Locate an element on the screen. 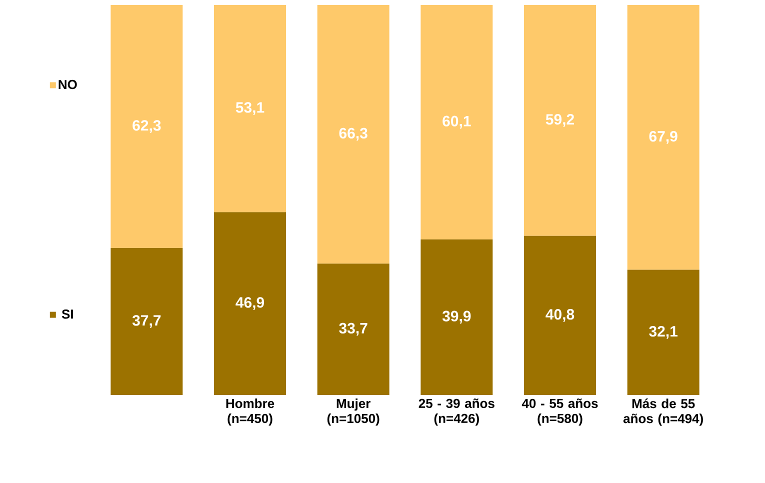  data-label: 66,3 is located at coordinates (353, 134).